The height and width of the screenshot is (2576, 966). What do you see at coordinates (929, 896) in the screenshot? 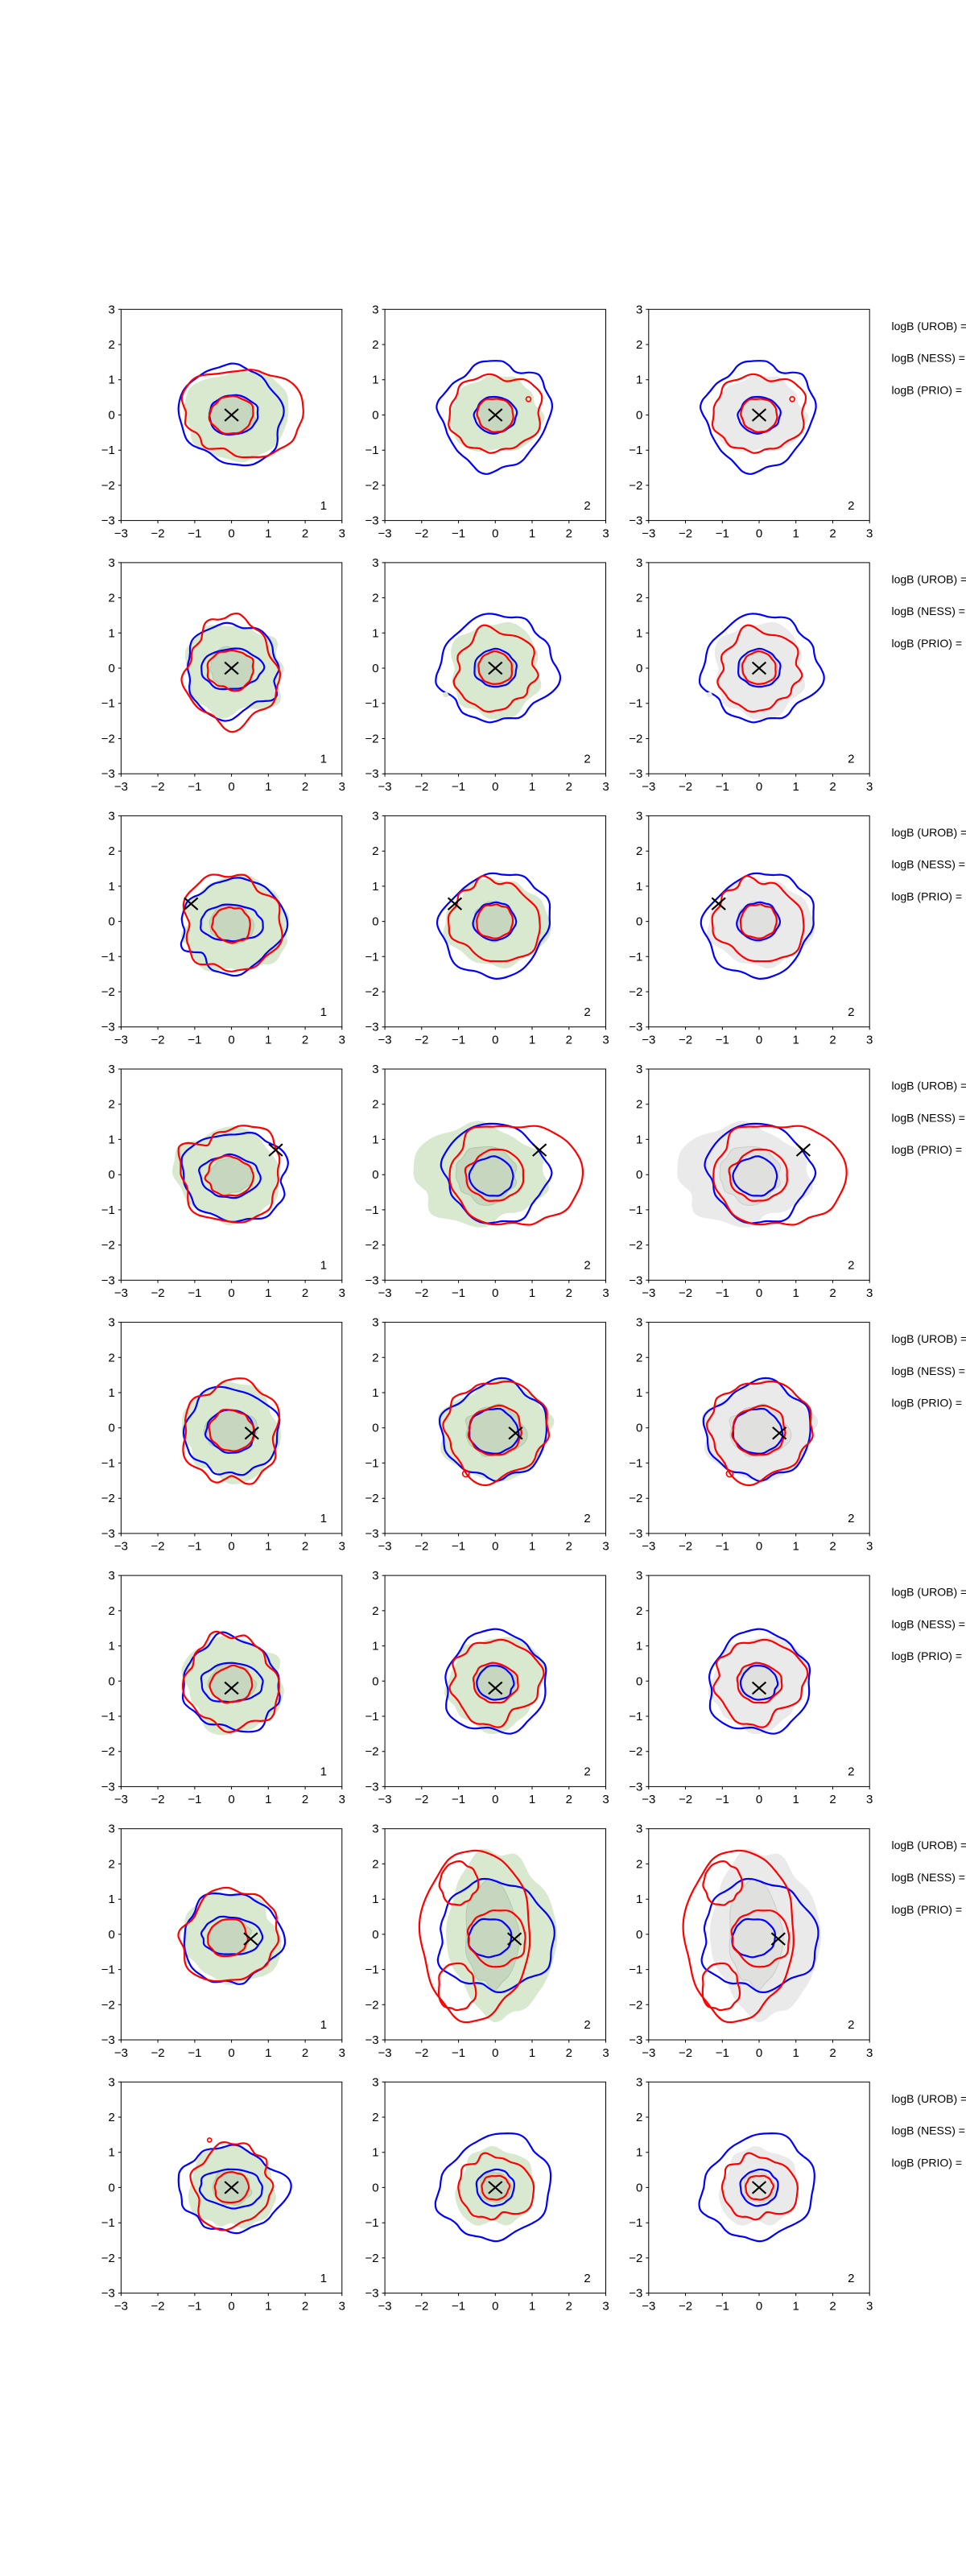
I see `svg-text: logB (PRIO) = 1.98` at bounding box center [929, 896].